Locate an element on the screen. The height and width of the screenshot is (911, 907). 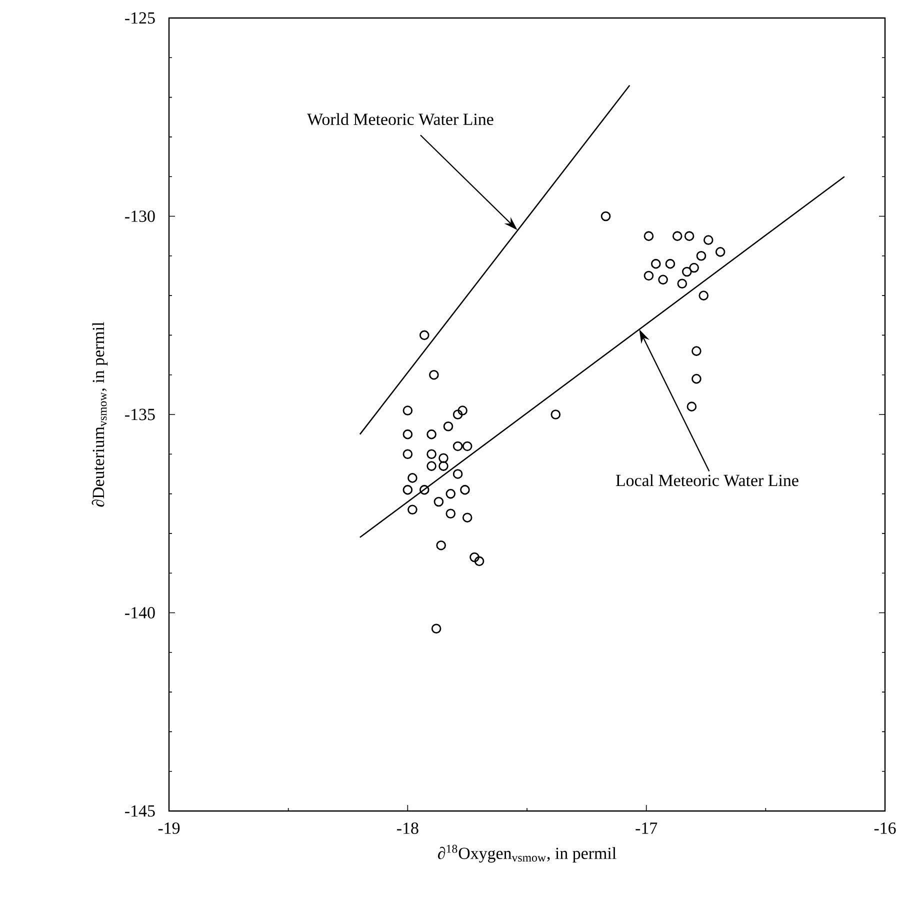
annotation: Local Meteoric Water Line is located at coordinates (707, 480).